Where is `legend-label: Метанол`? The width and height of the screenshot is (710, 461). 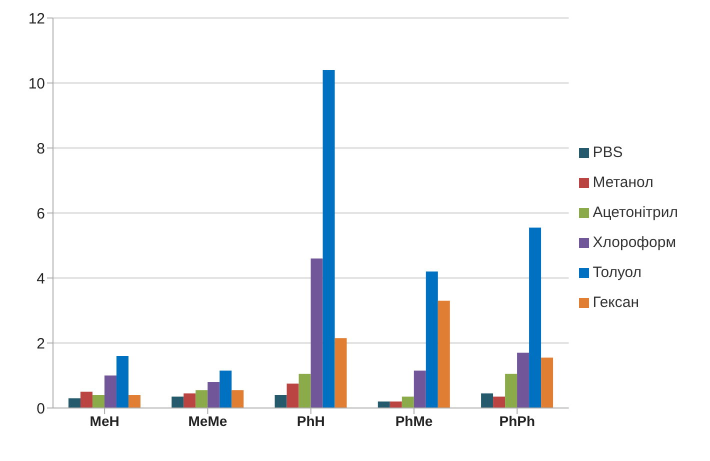
legend-label: Метанол is located at coordinates (623, 182).